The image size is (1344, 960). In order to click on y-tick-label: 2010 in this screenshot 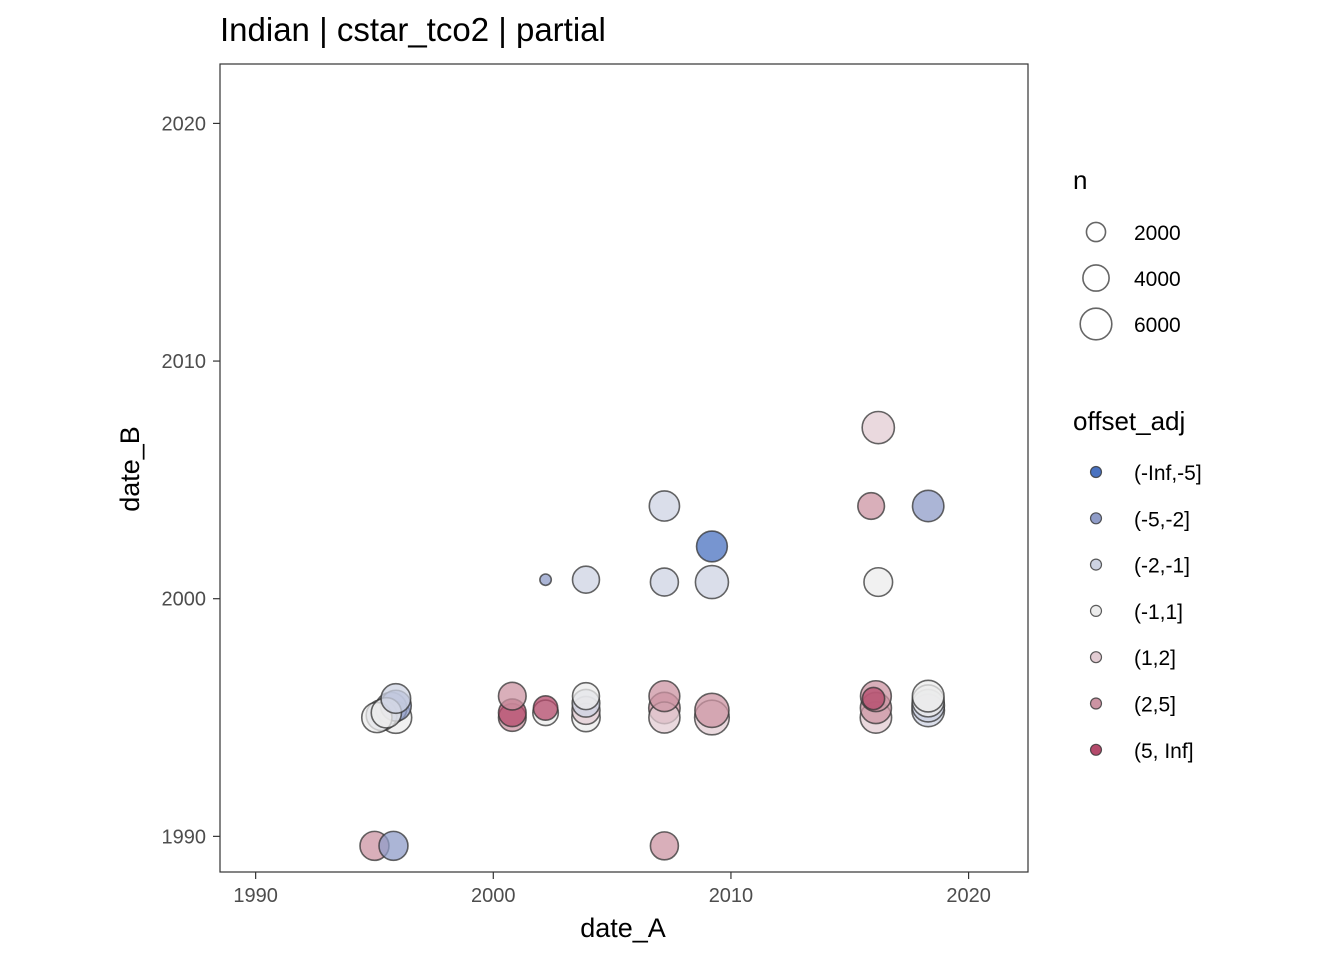, I will do `click(184, 362)`.